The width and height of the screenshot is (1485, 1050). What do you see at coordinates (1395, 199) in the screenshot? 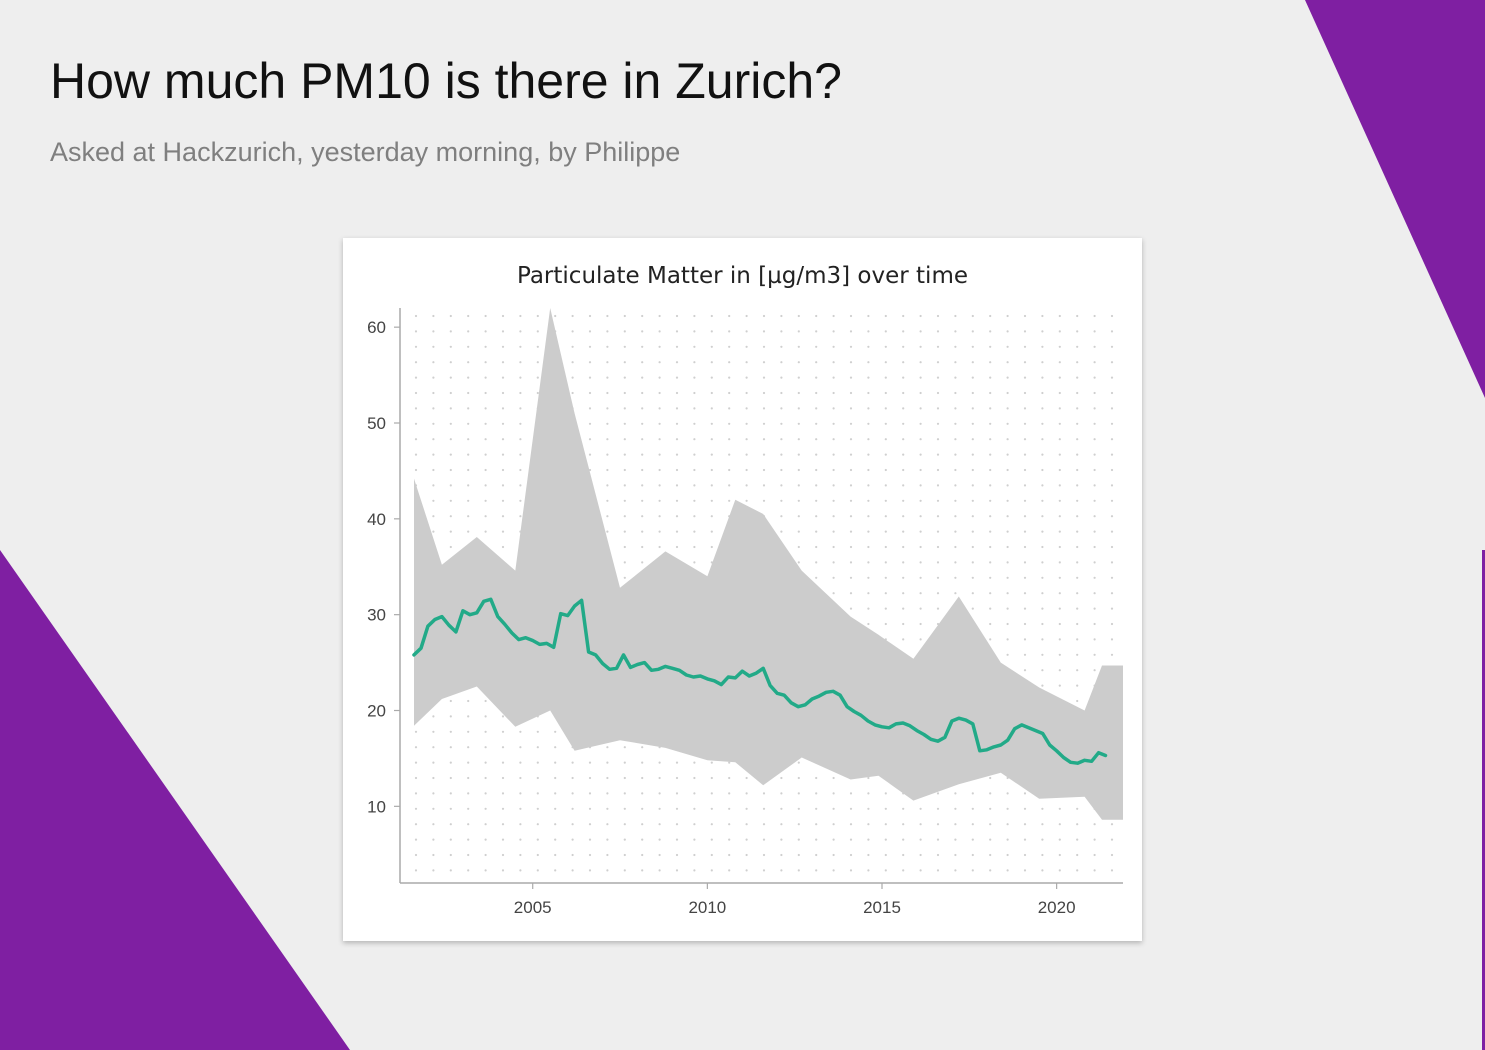
I see `accent-stripe-top-right` at bounding box center [1395, 199].